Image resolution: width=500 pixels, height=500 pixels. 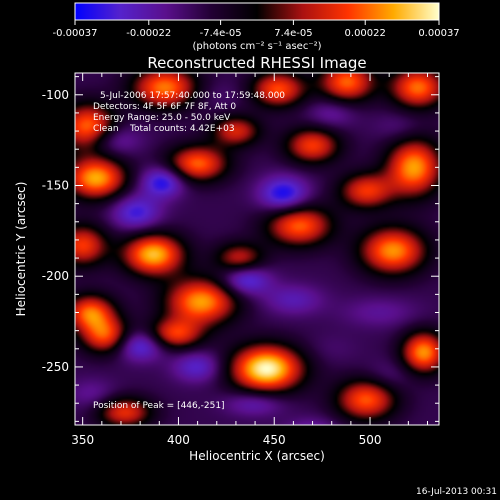 I want to click on colorbar-tick-label: -0.00022, so click(x=148, y=33).